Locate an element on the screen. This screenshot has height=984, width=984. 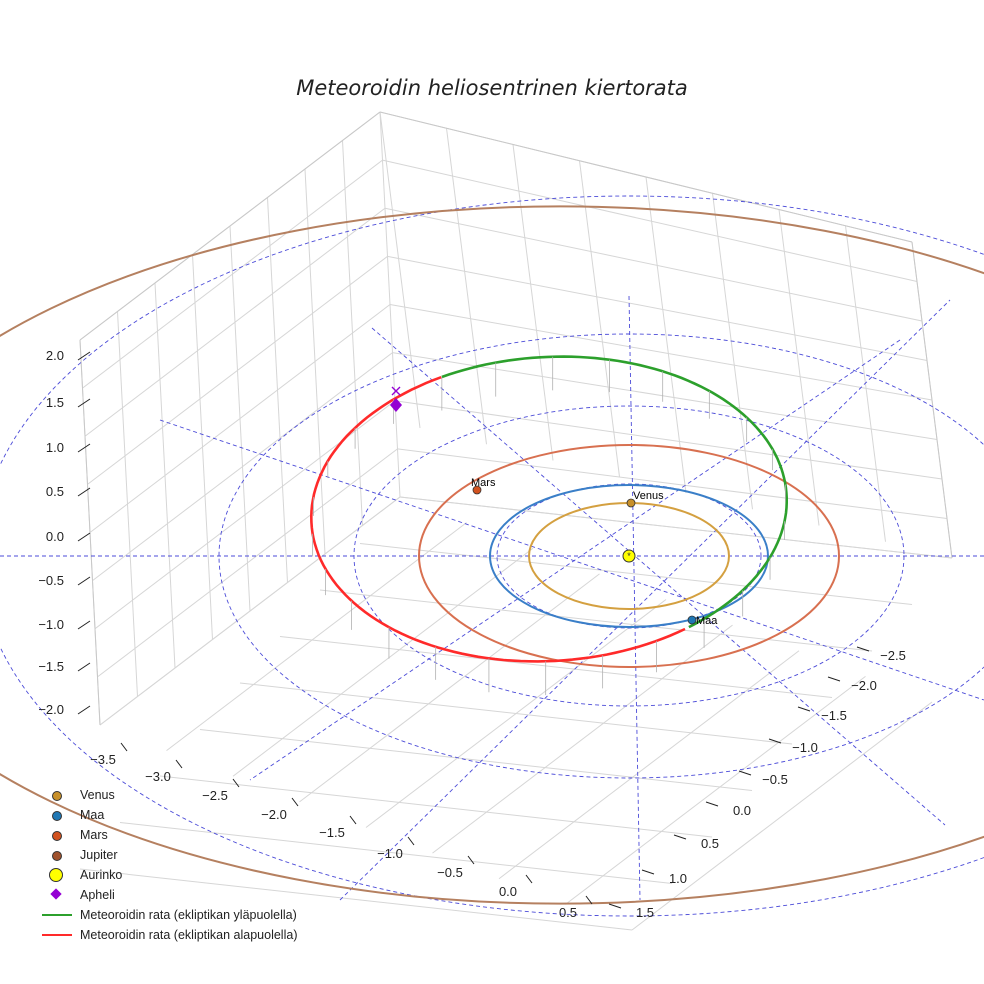
y-tick-label: 1.5 is located at coordinates (645, 912).